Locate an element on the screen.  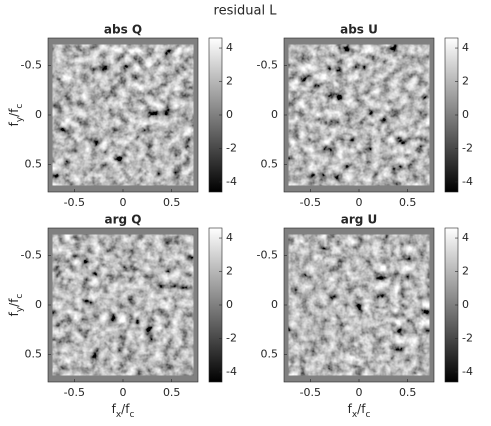
panel-title: arg Q is located at coordinates (123, 220).